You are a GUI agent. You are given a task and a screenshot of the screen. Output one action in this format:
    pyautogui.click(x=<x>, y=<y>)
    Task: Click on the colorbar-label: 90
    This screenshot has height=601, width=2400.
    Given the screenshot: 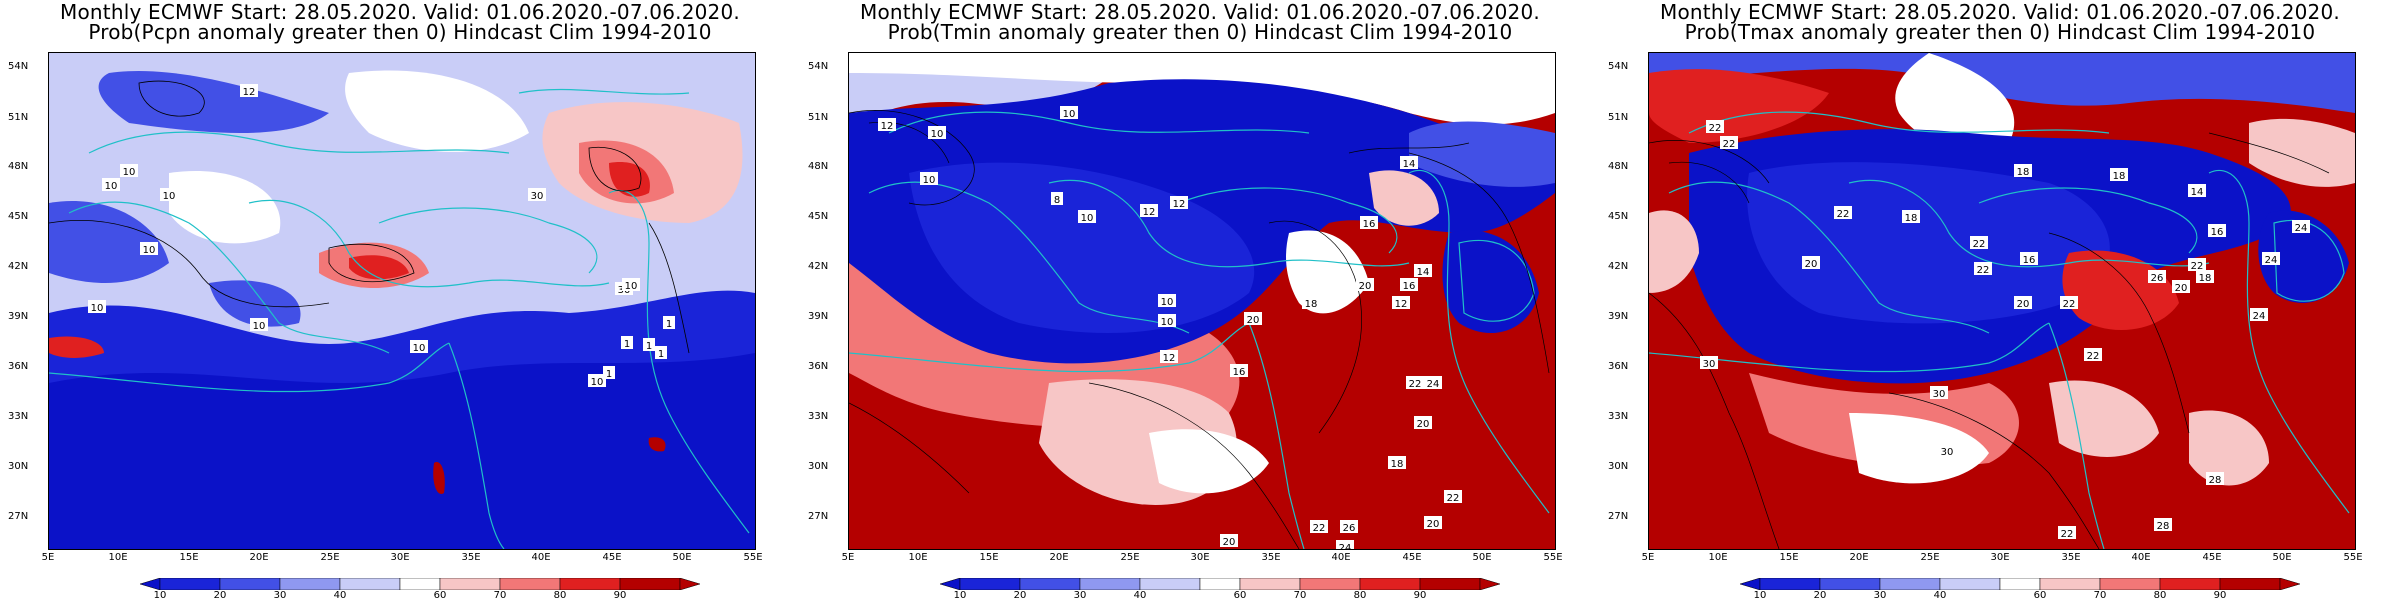 What is the action you would take?
    pyautogui.click(x=1420, y=595)
    